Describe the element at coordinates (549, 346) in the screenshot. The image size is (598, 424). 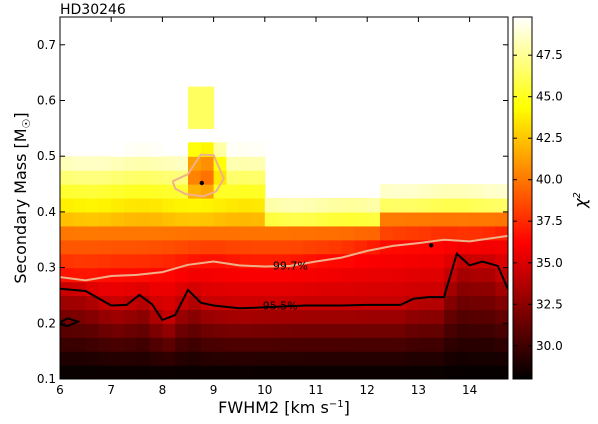
I see `colorbar-tick-label: 30.0` at that location.